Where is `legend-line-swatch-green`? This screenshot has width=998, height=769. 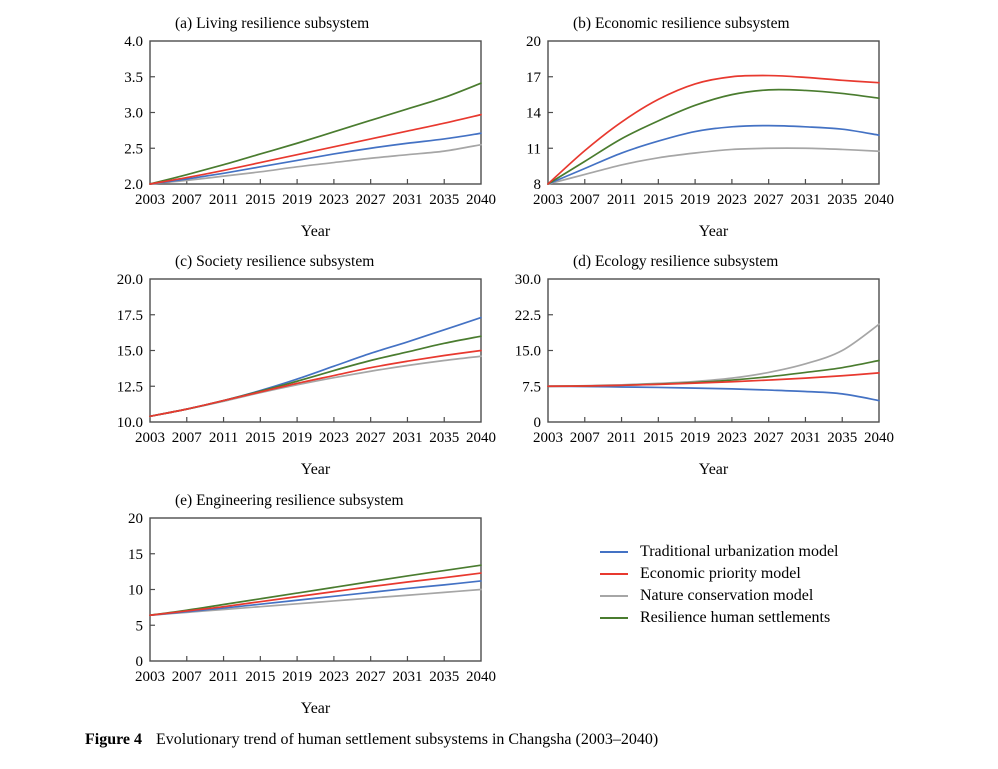
legend-line-swatch-green is located at coordinates (614, 618).